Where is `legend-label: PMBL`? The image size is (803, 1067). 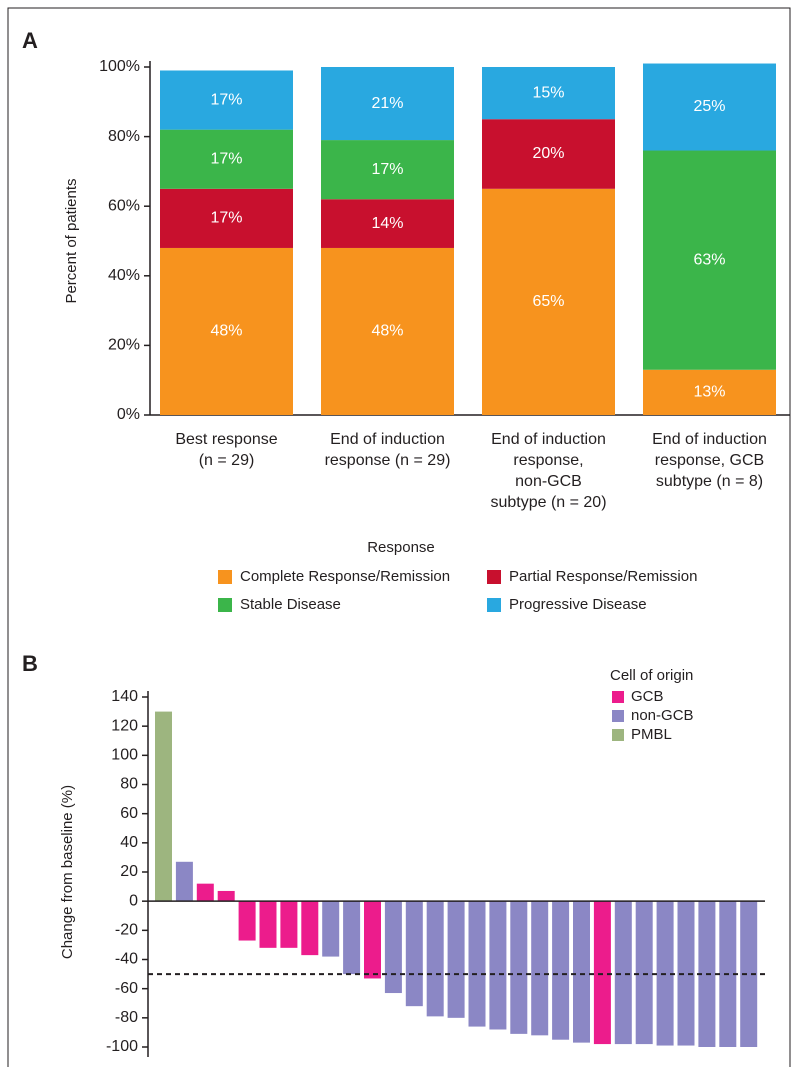
legend-label: PMBL is located at coordinates (651, 734).